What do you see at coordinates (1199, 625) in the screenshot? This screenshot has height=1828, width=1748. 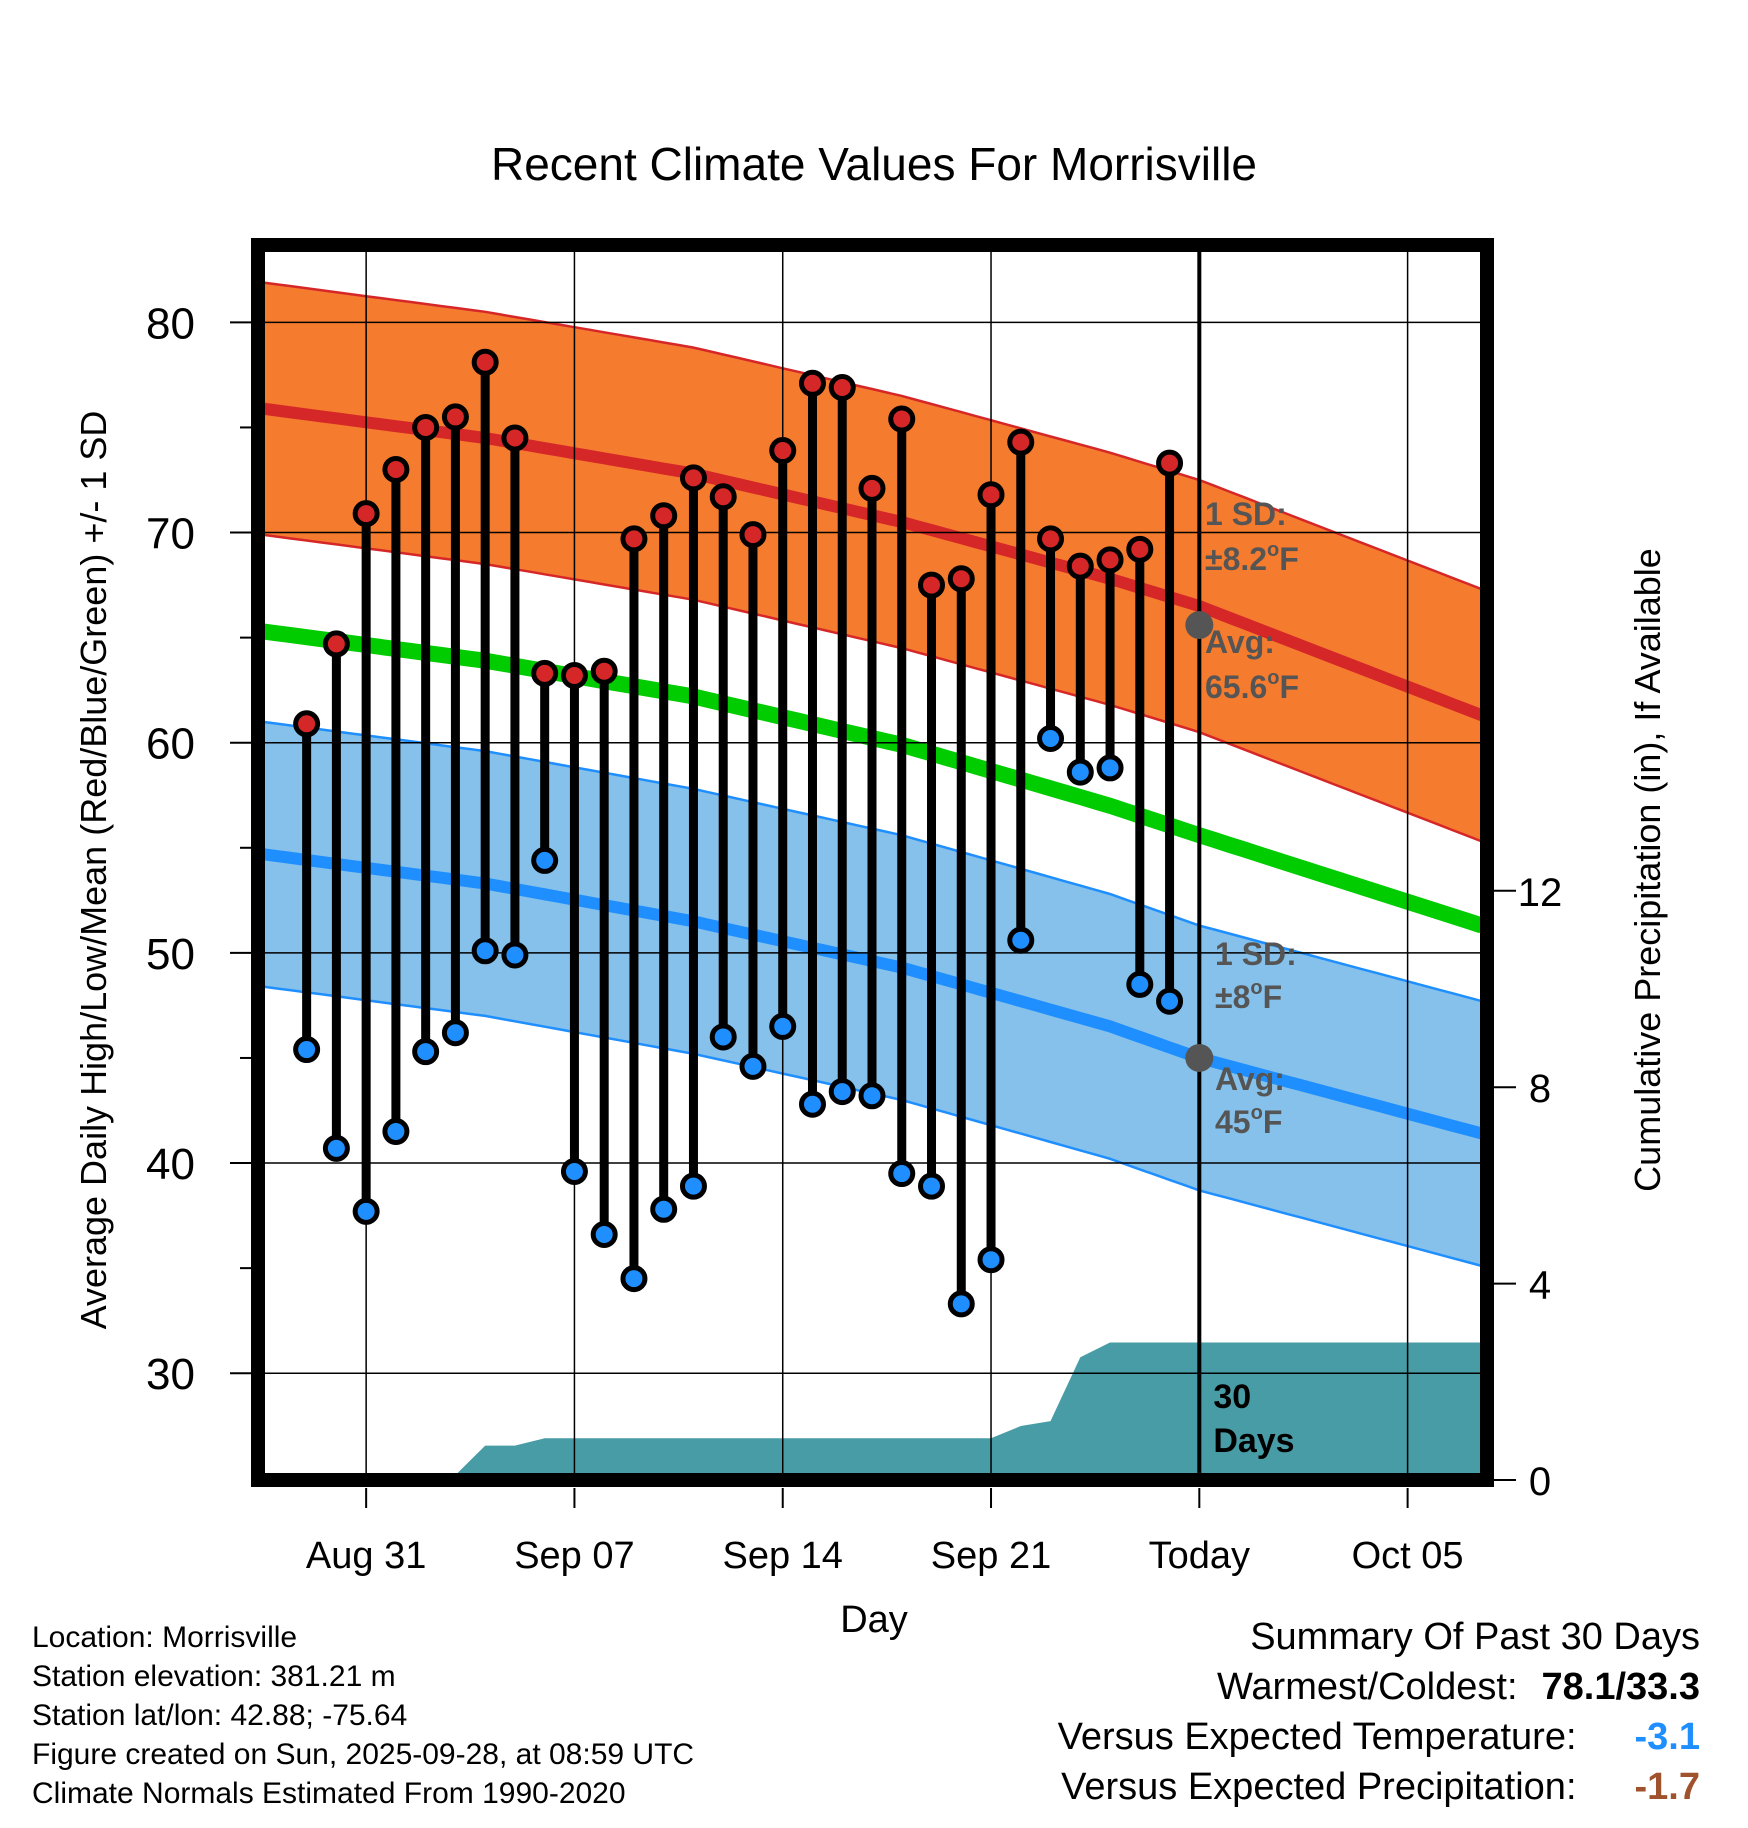 I see `high-avg-marker` at bounding box center [1199, 625].